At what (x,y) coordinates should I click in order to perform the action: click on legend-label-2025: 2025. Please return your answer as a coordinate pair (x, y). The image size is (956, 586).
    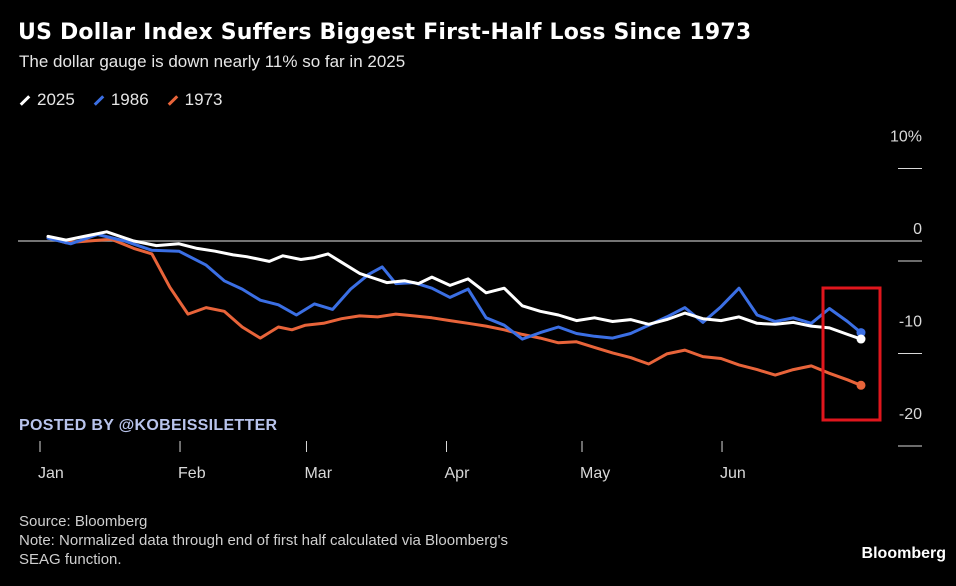
    Looking at the image, I should click on (56, 99).